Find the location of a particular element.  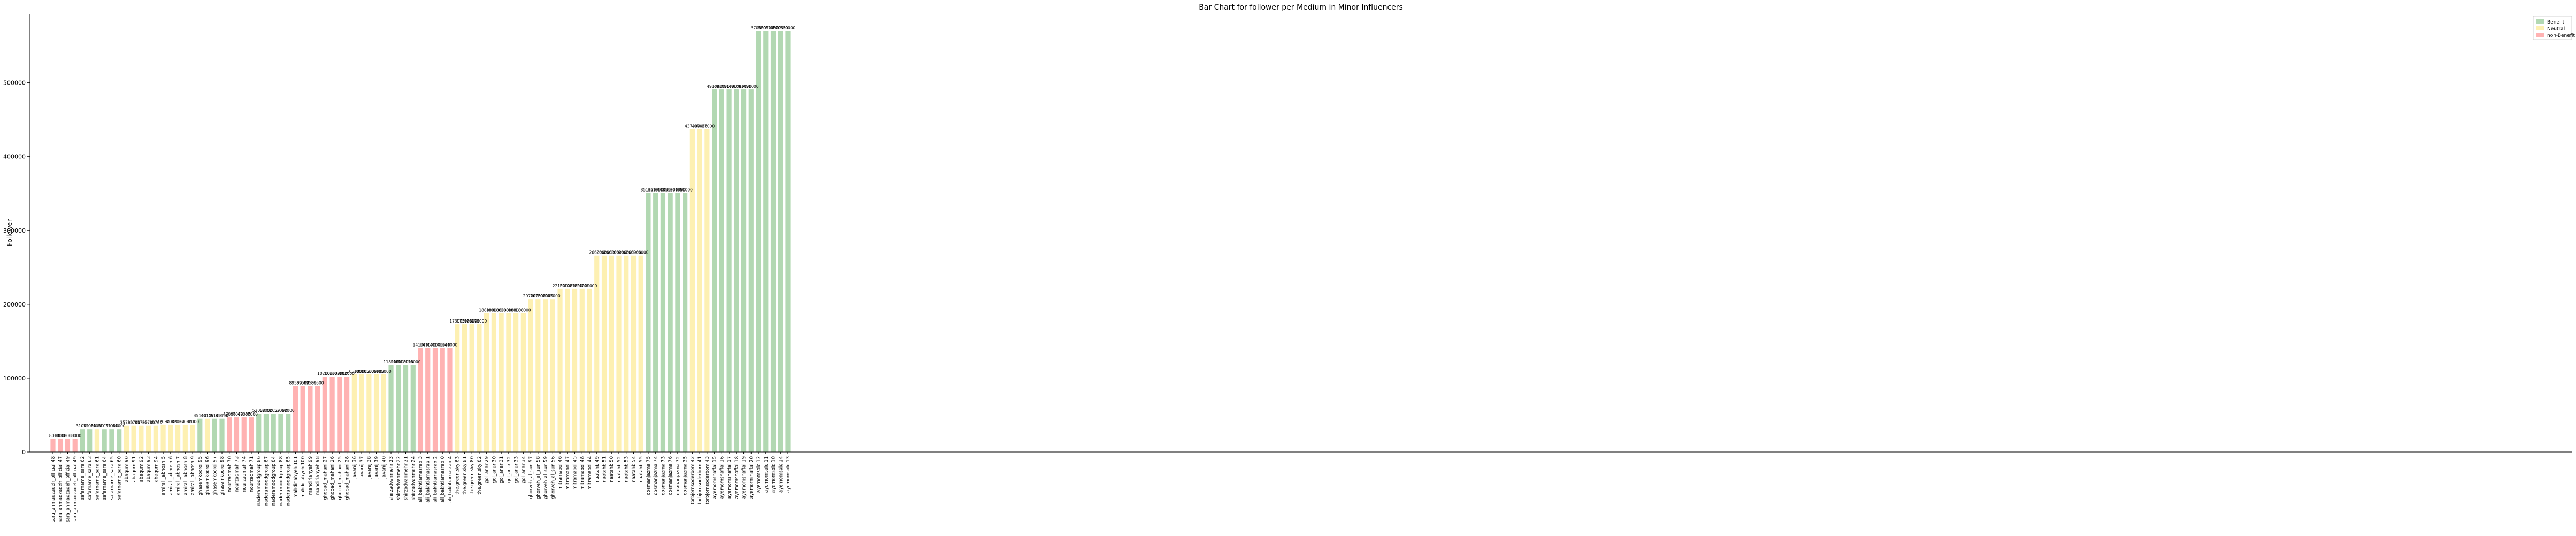

x-tick-label: javanij 39 is located at coordinates (377, 467).